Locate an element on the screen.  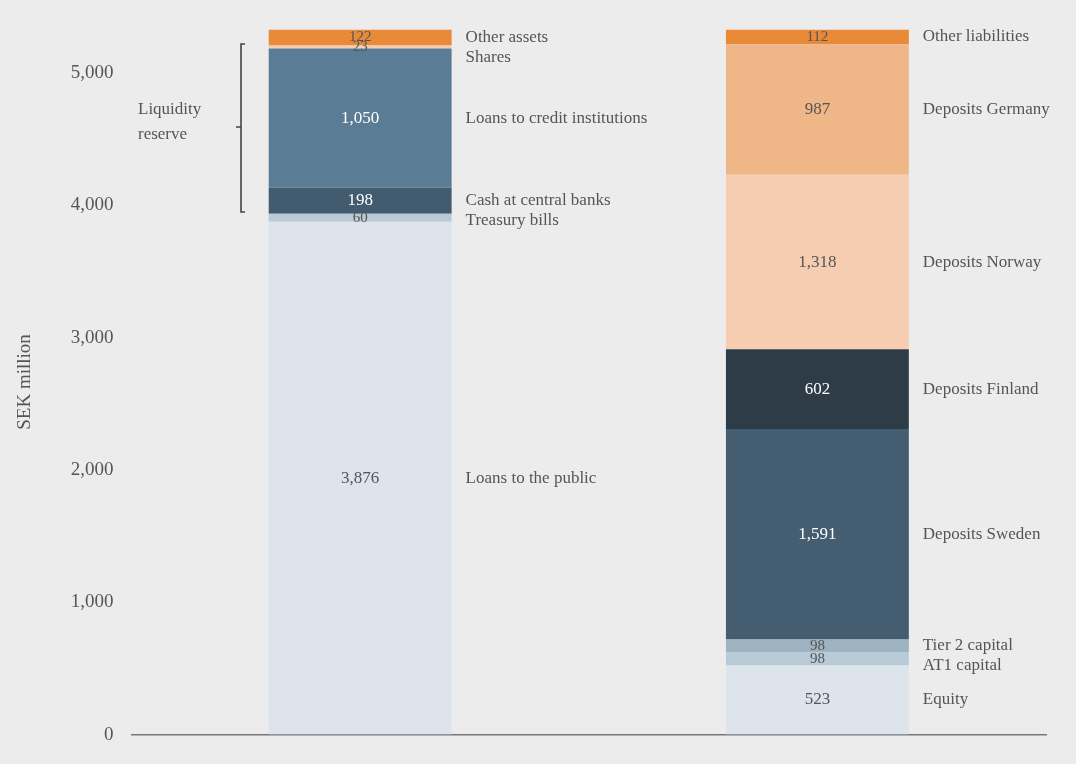
data-label: 198 is located at coordinates (360, 200).